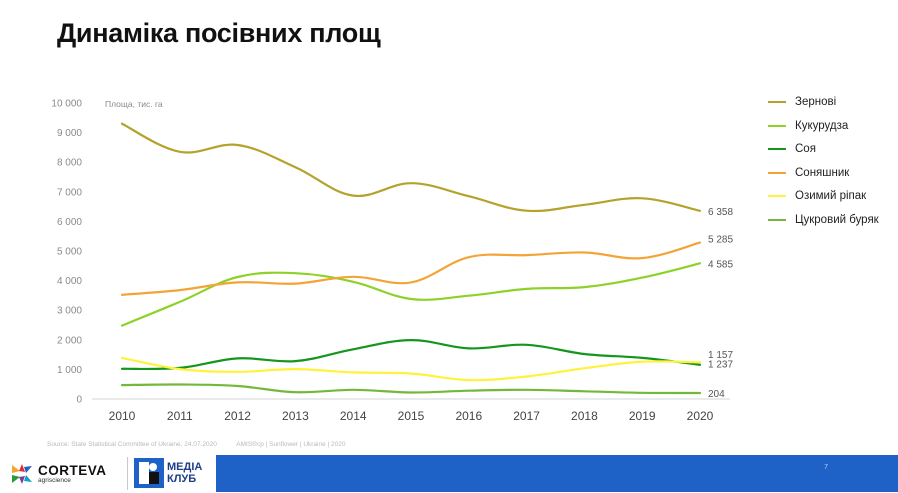  What do you see at coordinates (69, 133) in the screenshot?
I see `y-tick-label: 9 000` at bounding box center [69, 133].